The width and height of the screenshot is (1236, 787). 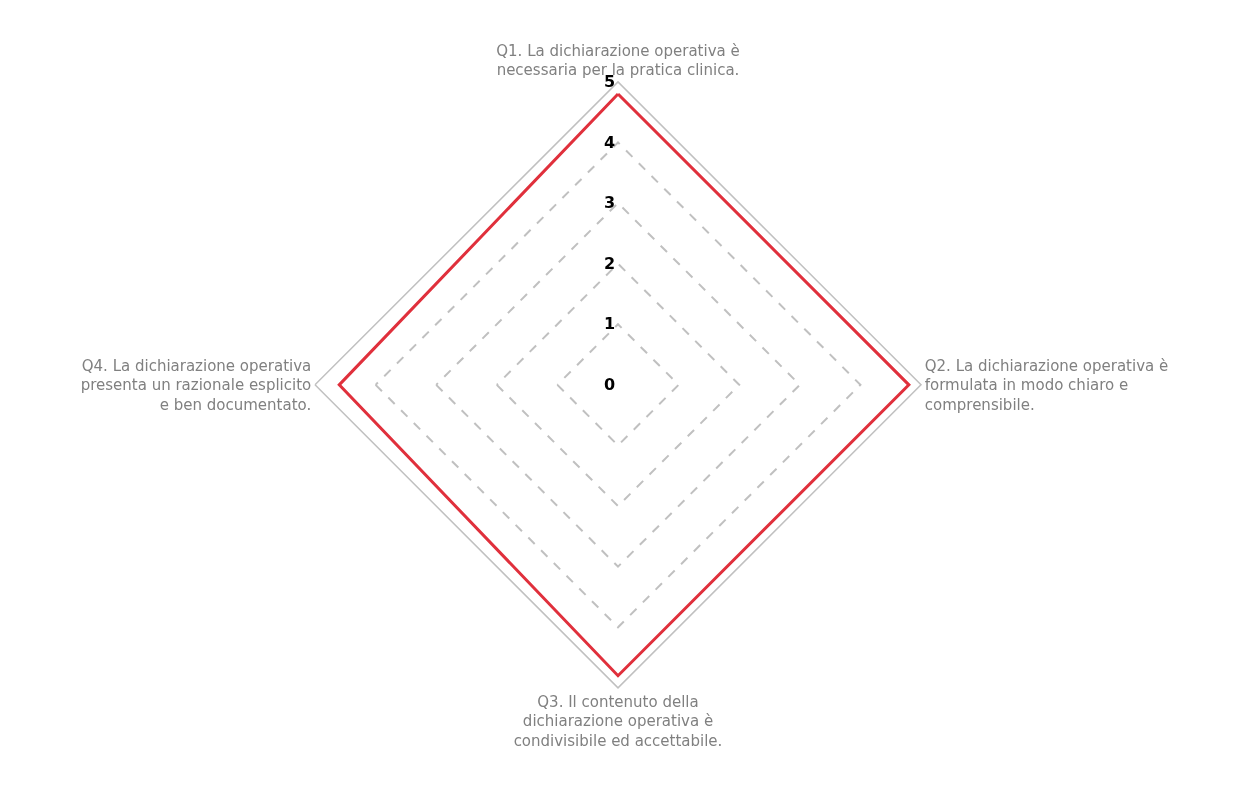 What do you see at coordinates (196, 385) in the screenshot?
I see `spoke-label: Q4. La dichiarazione operativa presenta un razionale esplicito e ben documentato.` at bounding box center [196, 385].